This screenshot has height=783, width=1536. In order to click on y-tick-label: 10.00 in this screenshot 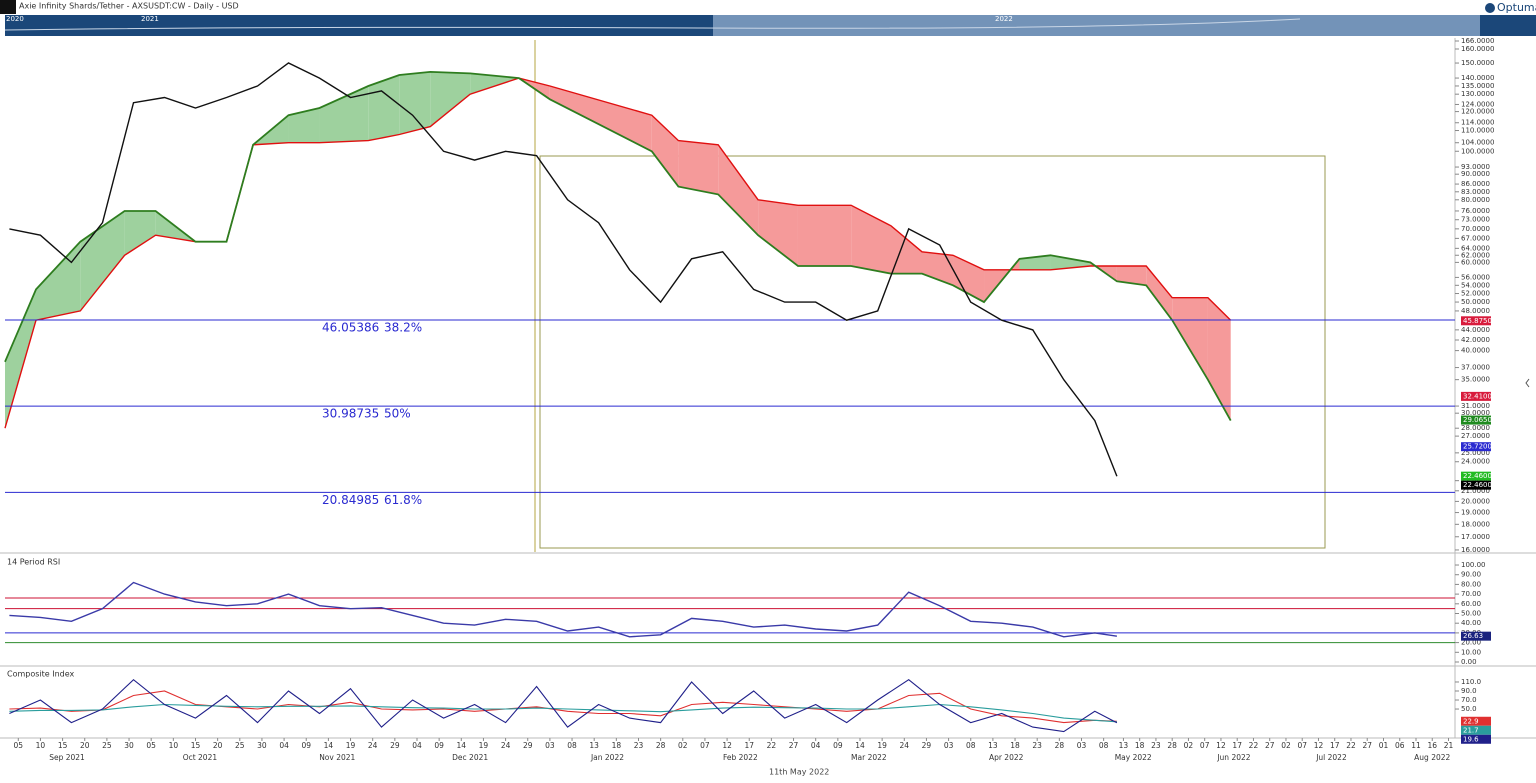, I will do `click(1471, 652)`.